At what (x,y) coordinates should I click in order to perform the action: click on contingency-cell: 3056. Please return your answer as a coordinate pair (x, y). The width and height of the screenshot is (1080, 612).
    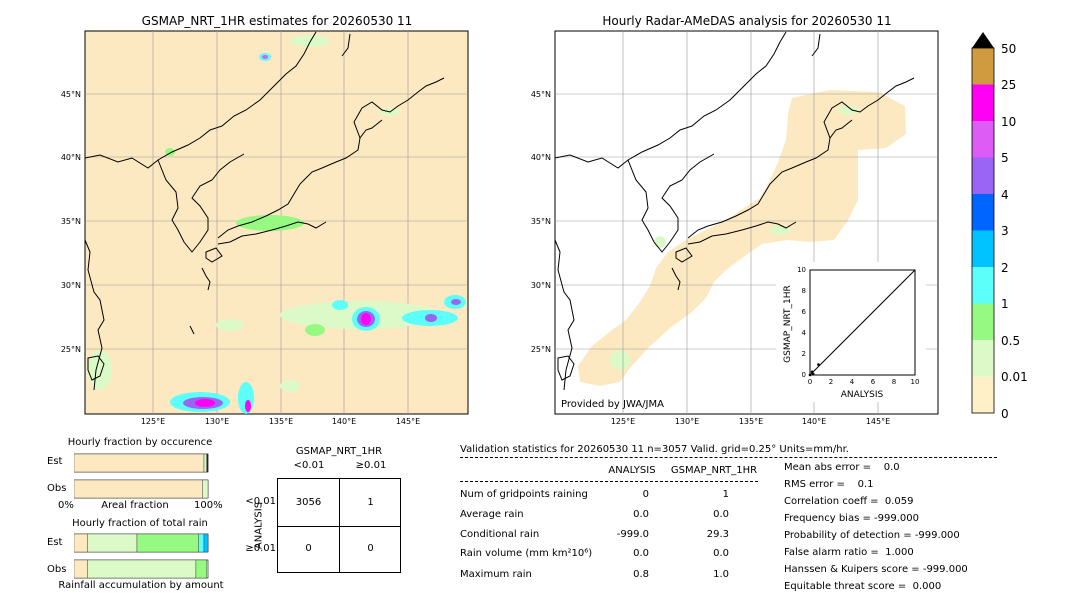
    Looking at the image, I should click on (308, 502).